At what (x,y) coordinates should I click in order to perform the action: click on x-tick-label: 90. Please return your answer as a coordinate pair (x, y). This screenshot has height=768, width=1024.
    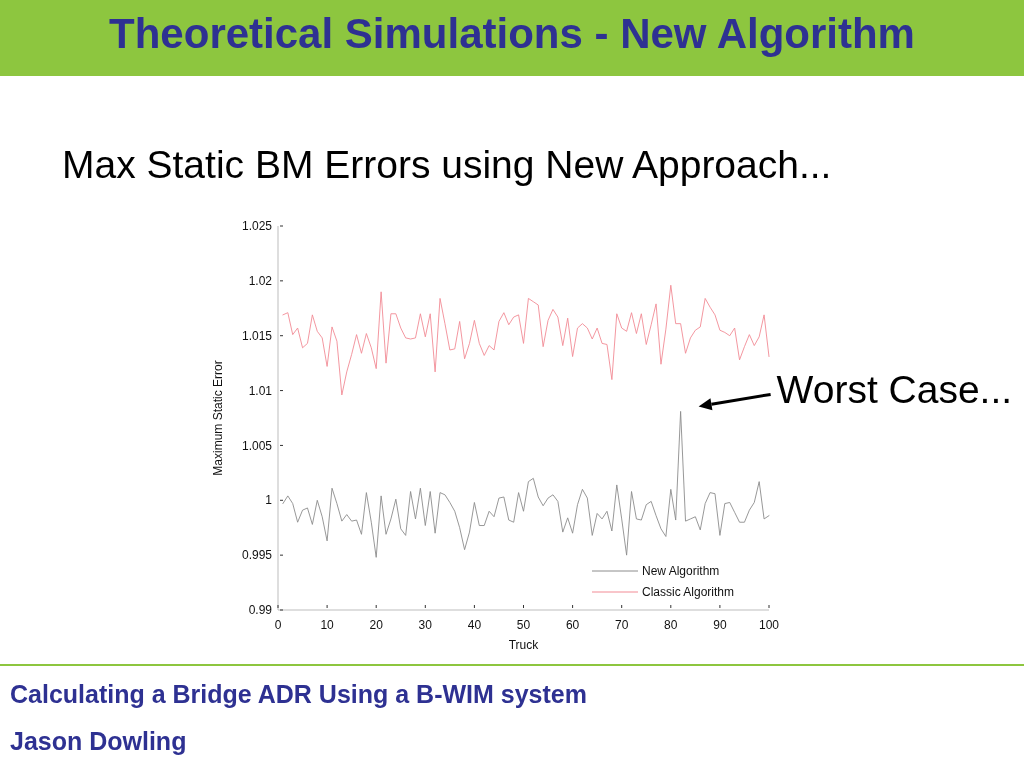
    Looking at the image, I should click on (720, 625).